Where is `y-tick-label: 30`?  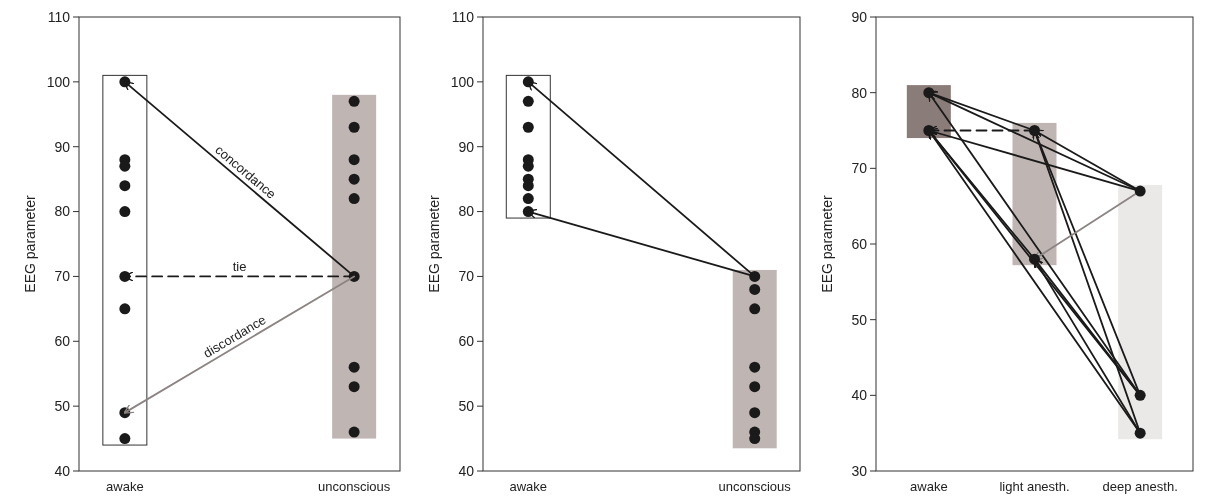
y-tick-label: 30 is located at coordinates (859, 470).